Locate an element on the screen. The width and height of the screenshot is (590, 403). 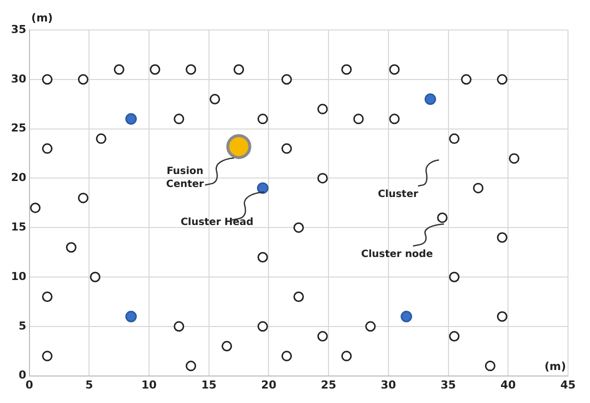
annotation: Fusion Center is located at coordinates (185, 178).